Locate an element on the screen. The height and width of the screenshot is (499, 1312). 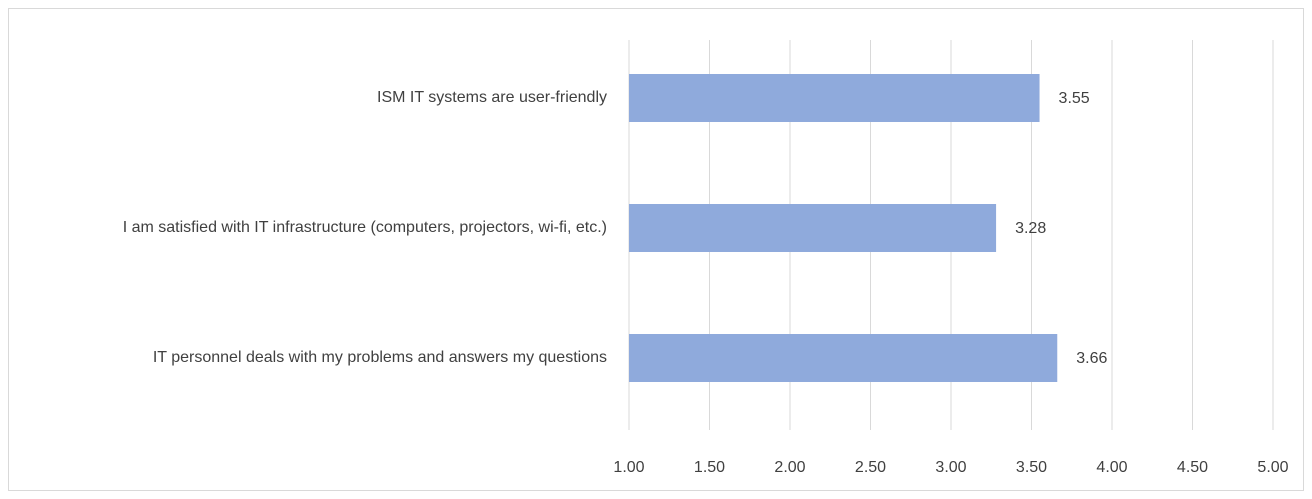
x-tick-label: 3.00 is located at coordinates (950, 467).